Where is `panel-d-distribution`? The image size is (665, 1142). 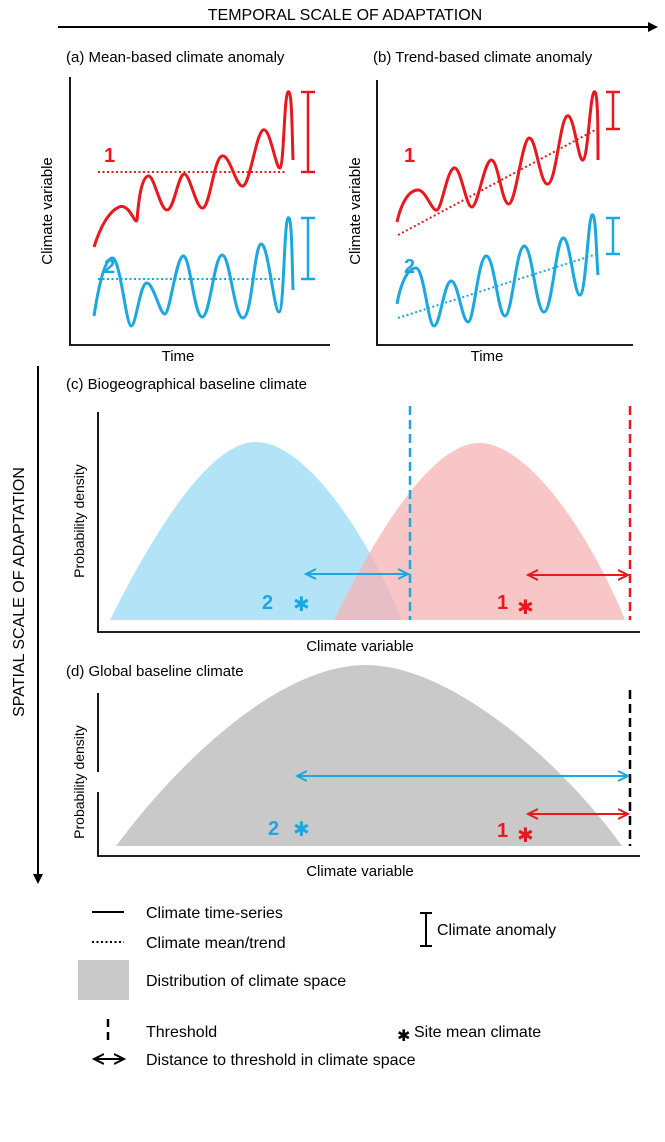
panel-d-distribution is located at coordinates (369, 755).